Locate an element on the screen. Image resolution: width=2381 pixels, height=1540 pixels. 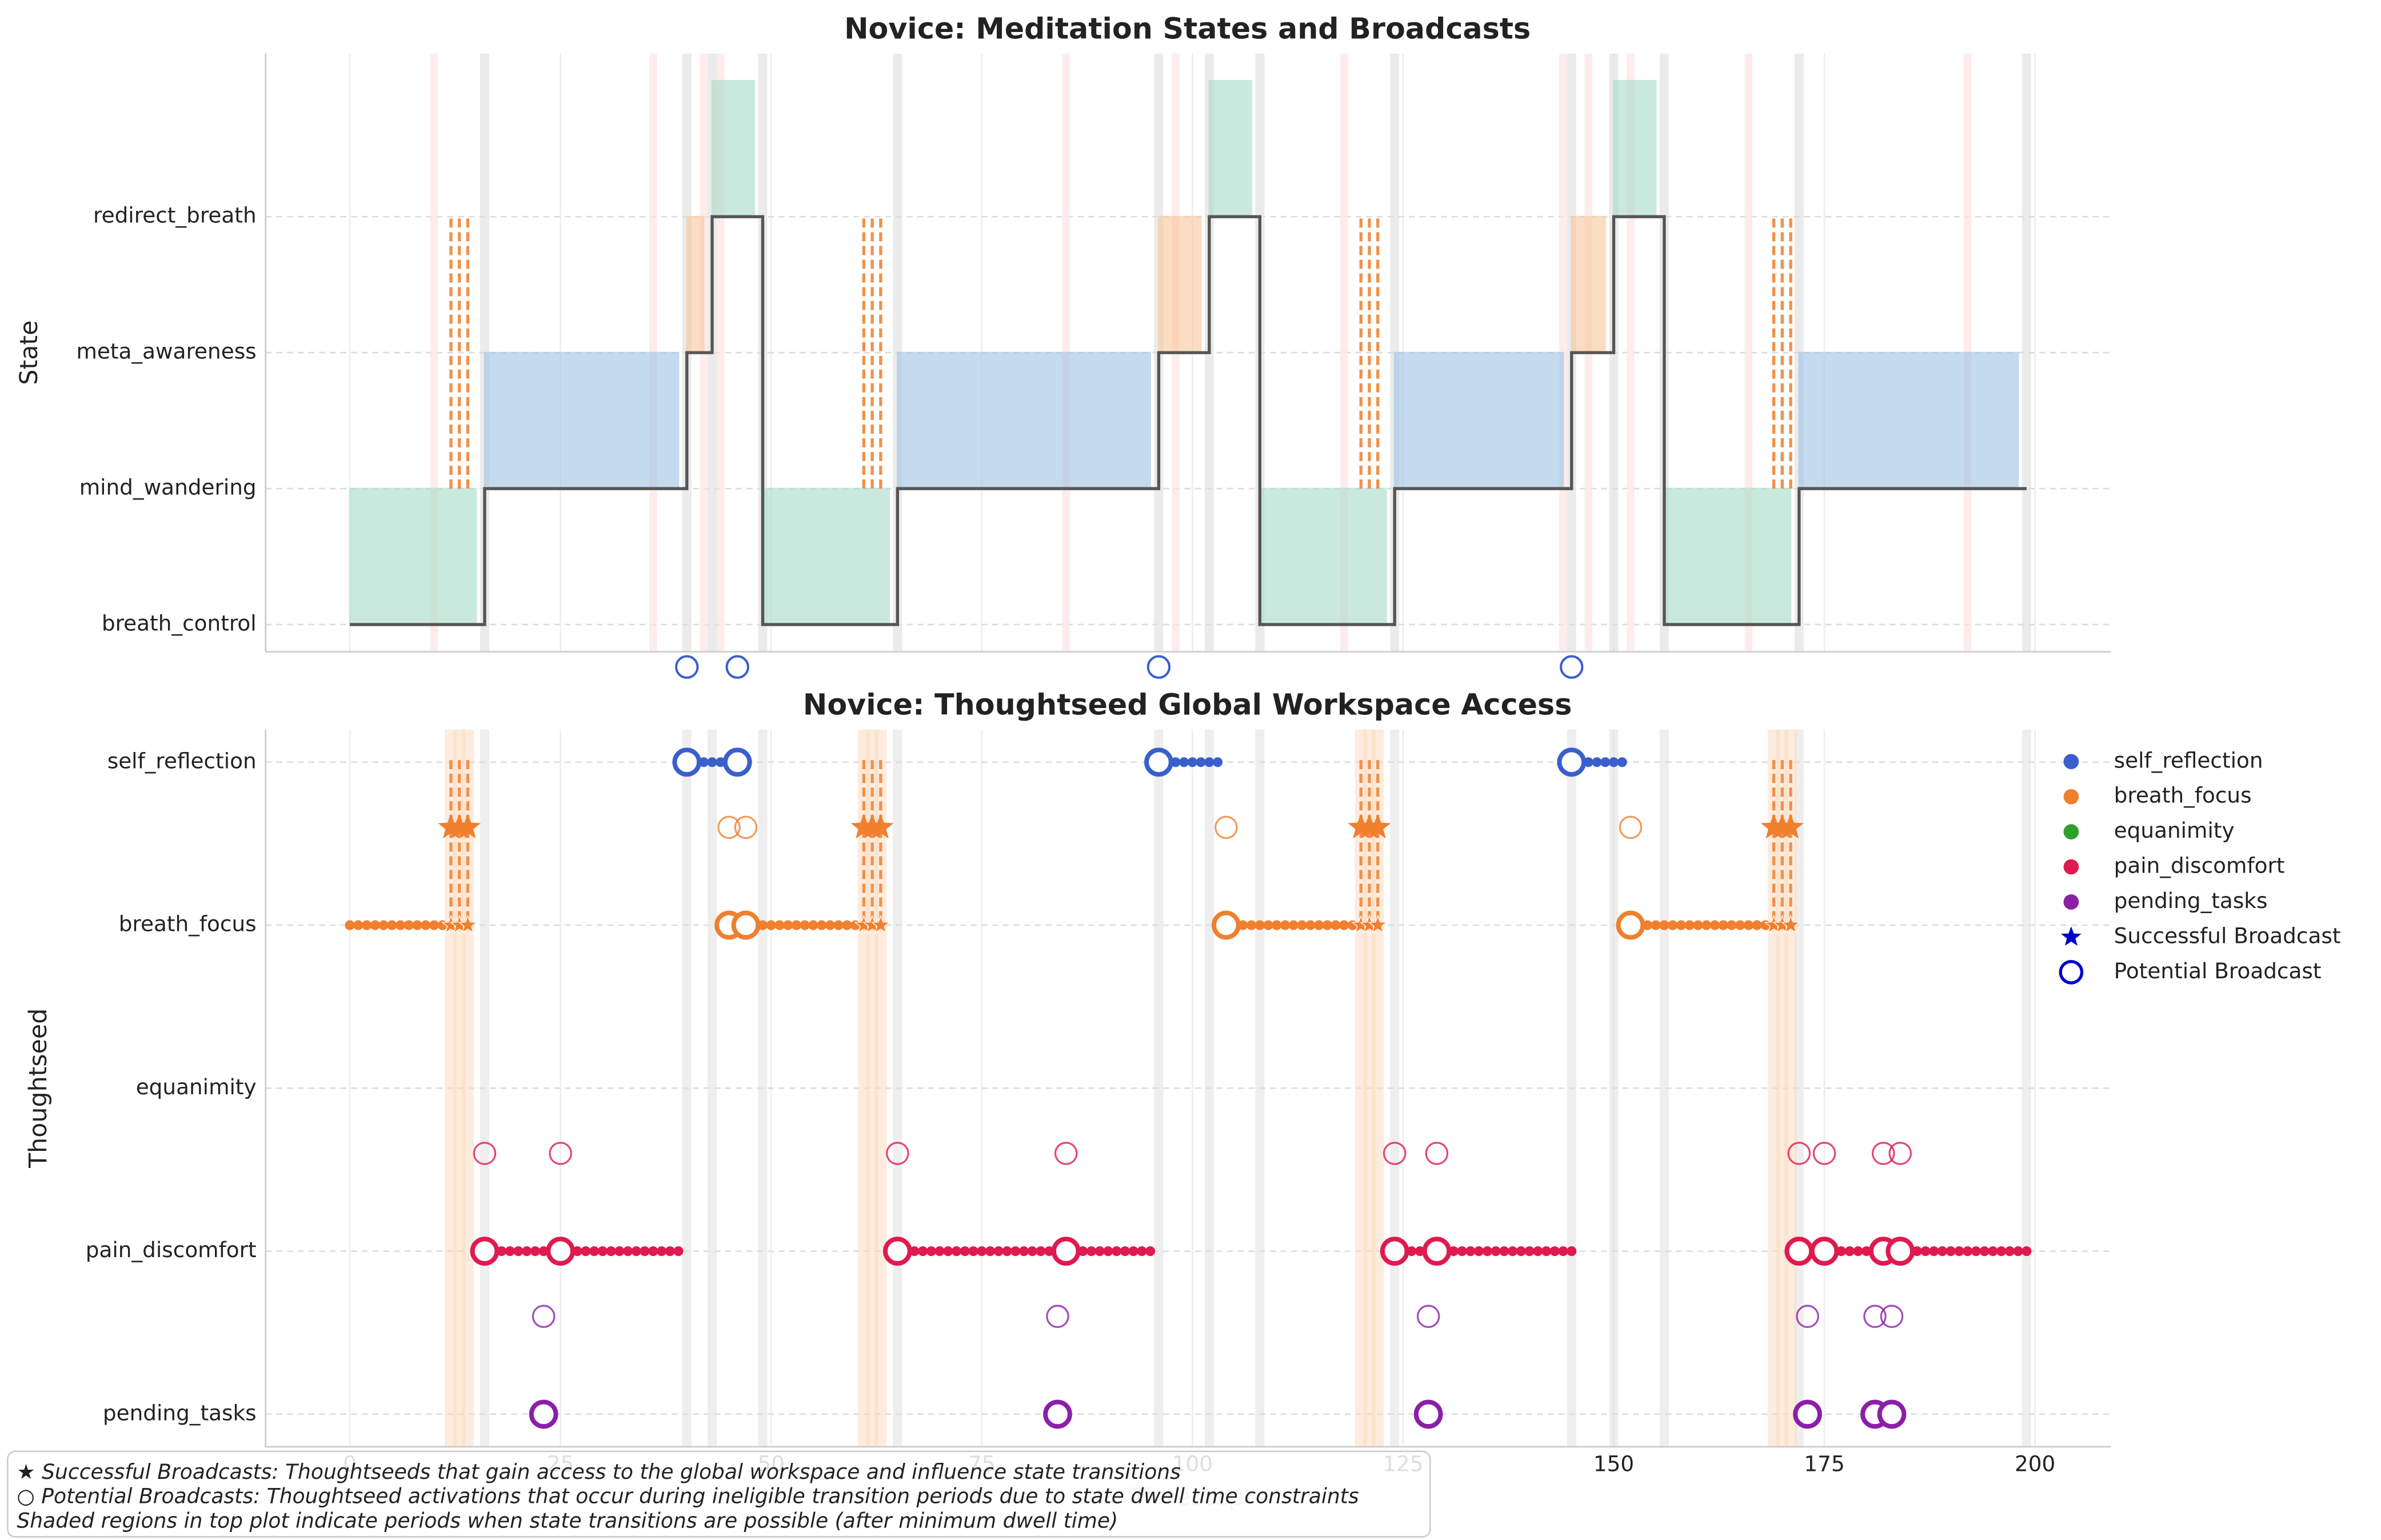
y-tick-label: mind_wandering is located at coordinates (168, 487).